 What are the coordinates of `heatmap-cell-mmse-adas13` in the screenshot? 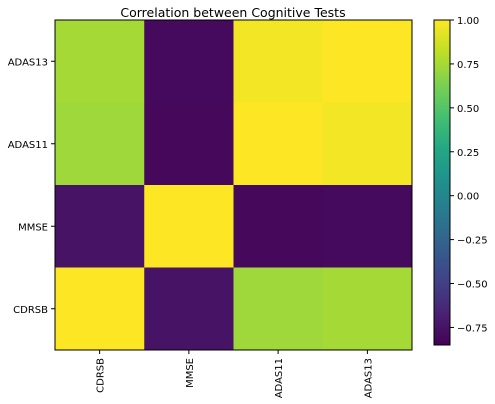 It's located at (367, 226).